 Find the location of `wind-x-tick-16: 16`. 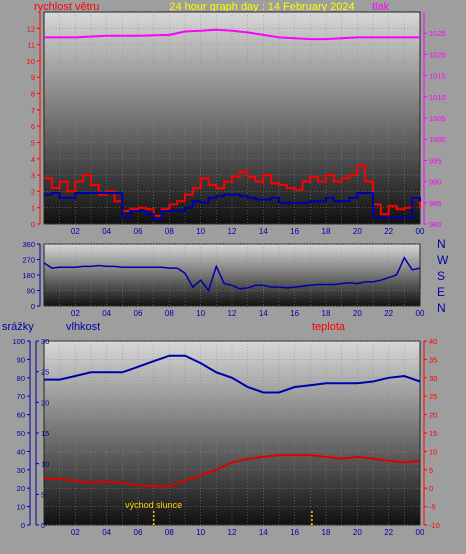

wind-x-tick-16: 16 is located at coordinates (294, 231).